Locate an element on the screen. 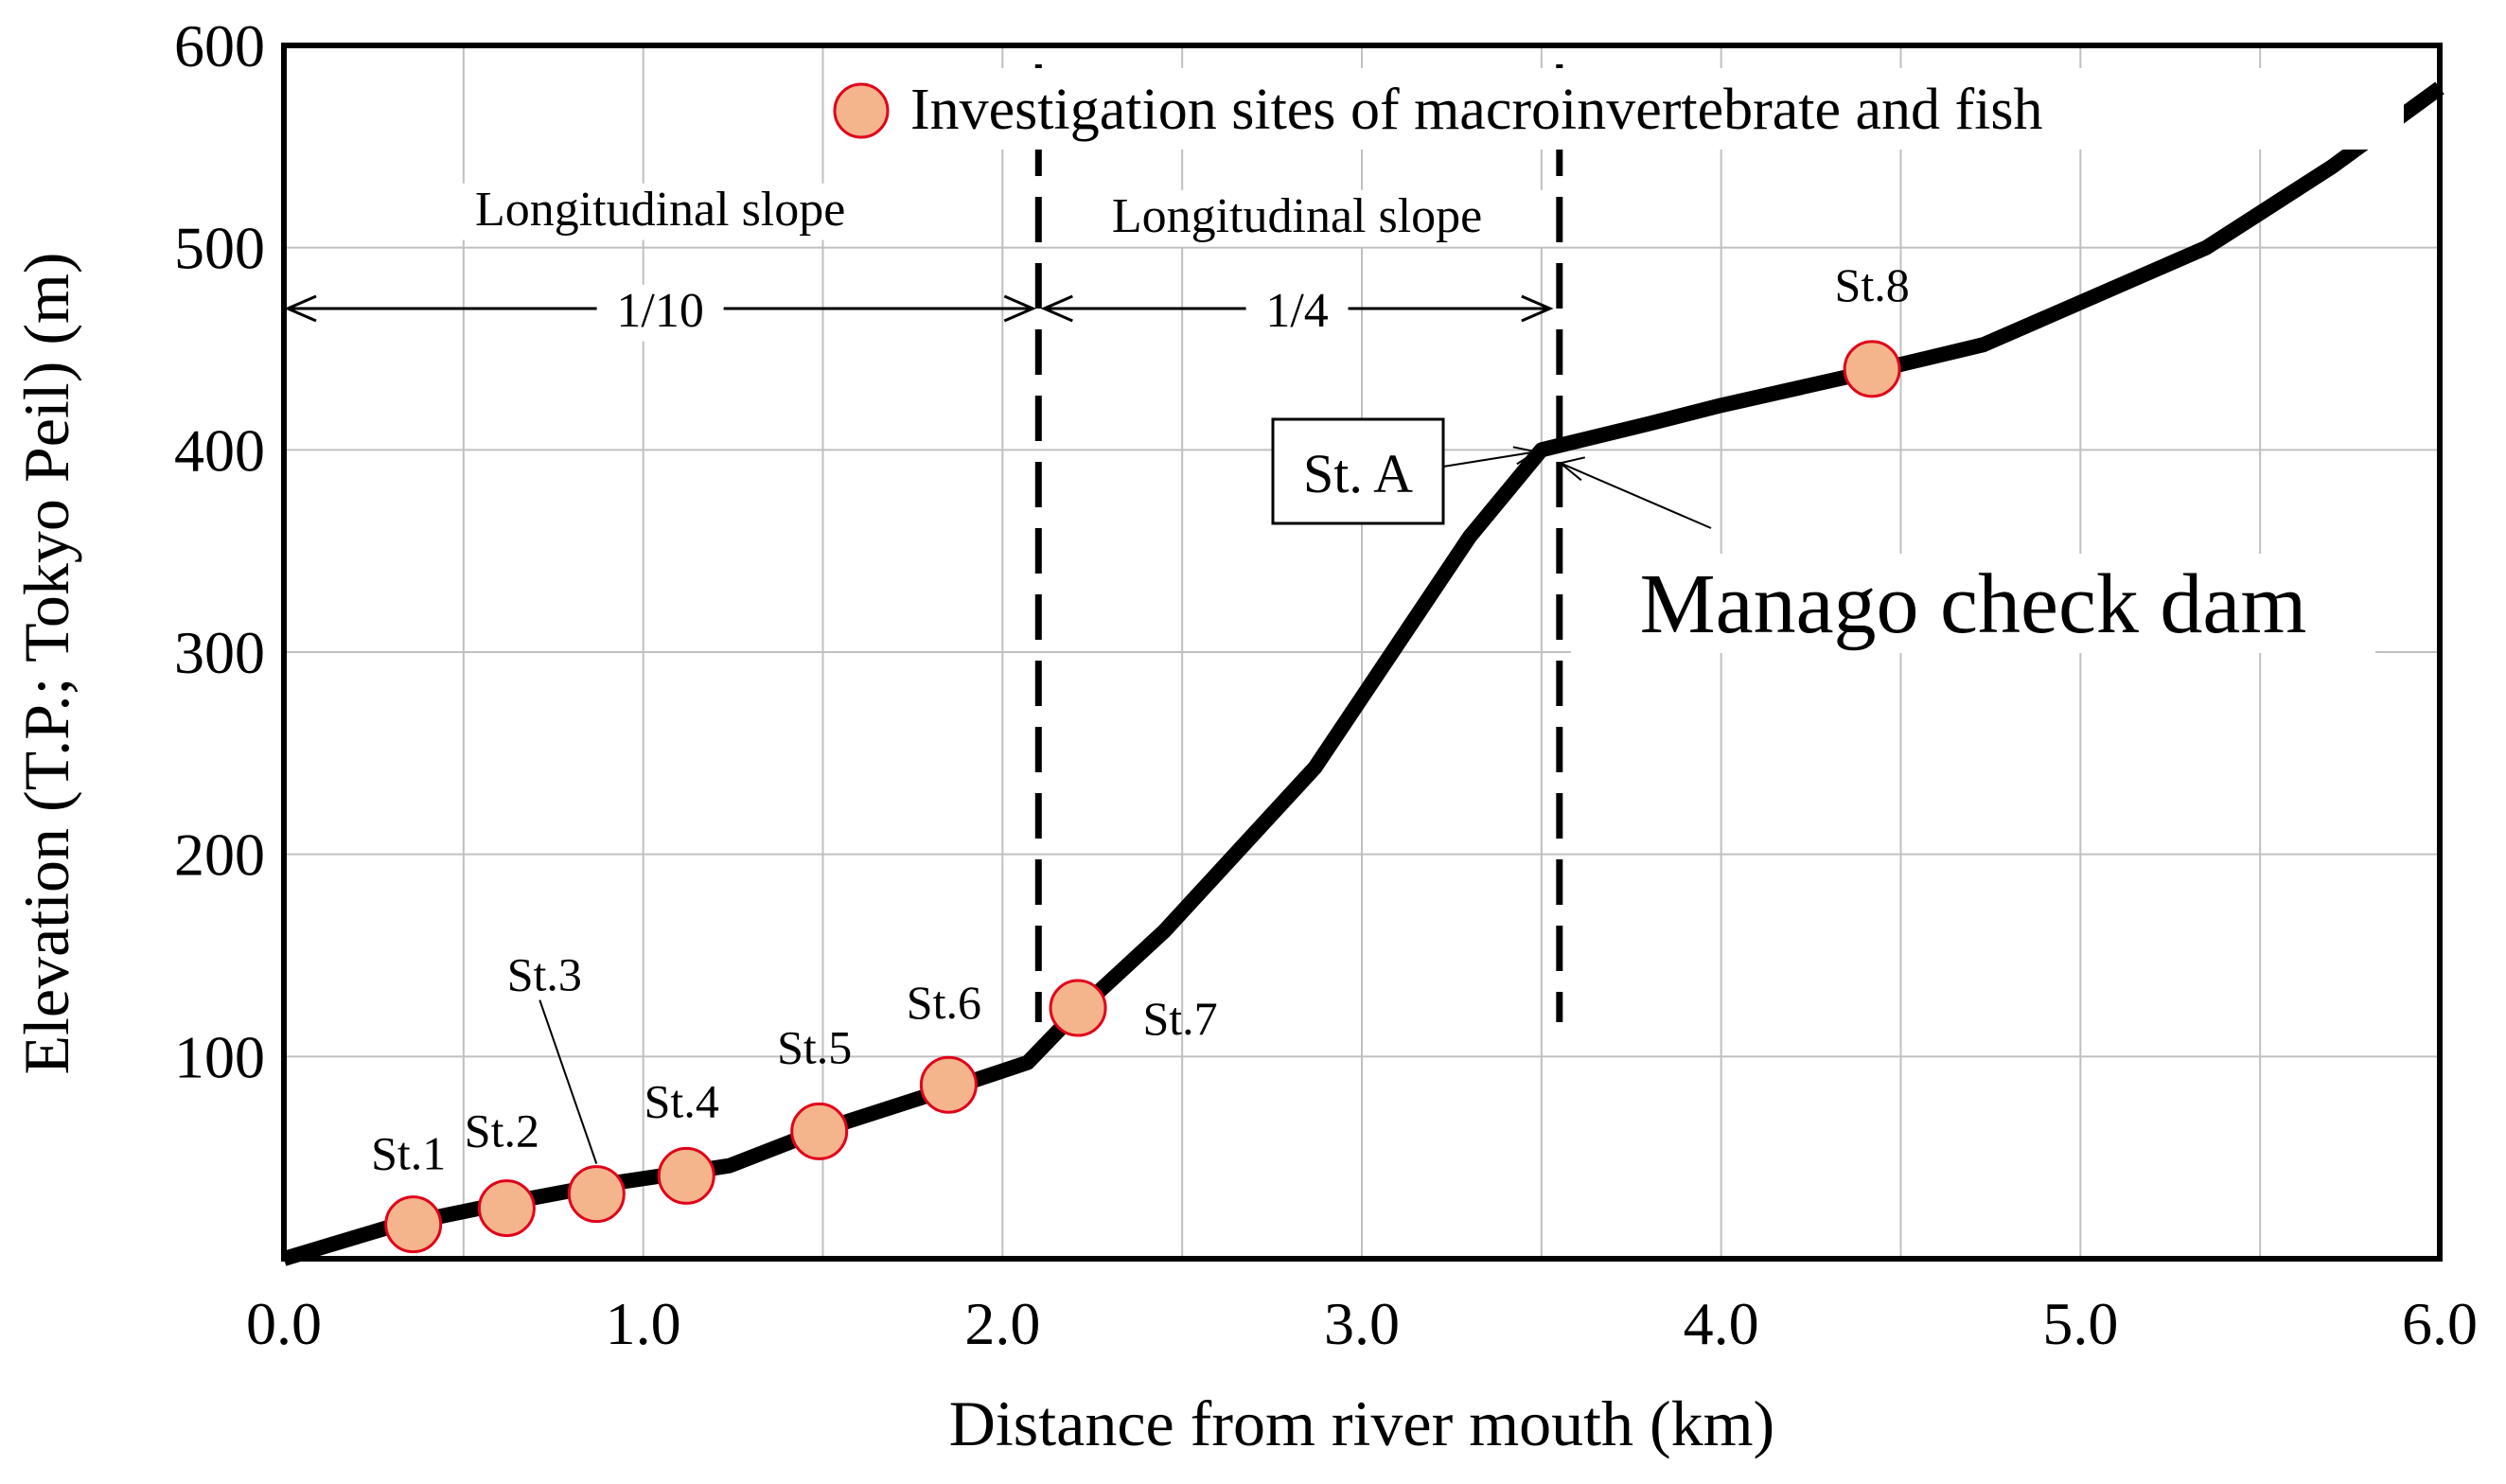 The width and height of the screenshot is (2506, 1484). slope-value-2: 1/4 is located at coordinates (1297, 311).